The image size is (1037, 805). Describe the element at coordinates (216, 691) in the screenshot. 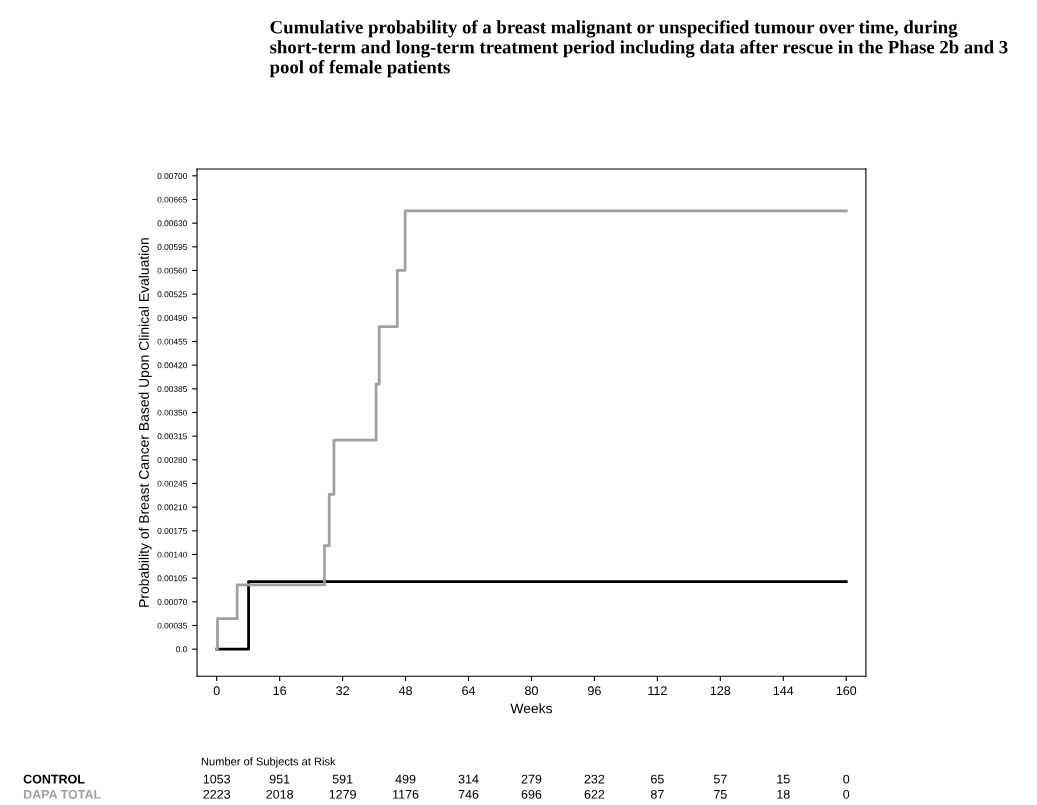

I see `x-tick-label: 0` at that location.